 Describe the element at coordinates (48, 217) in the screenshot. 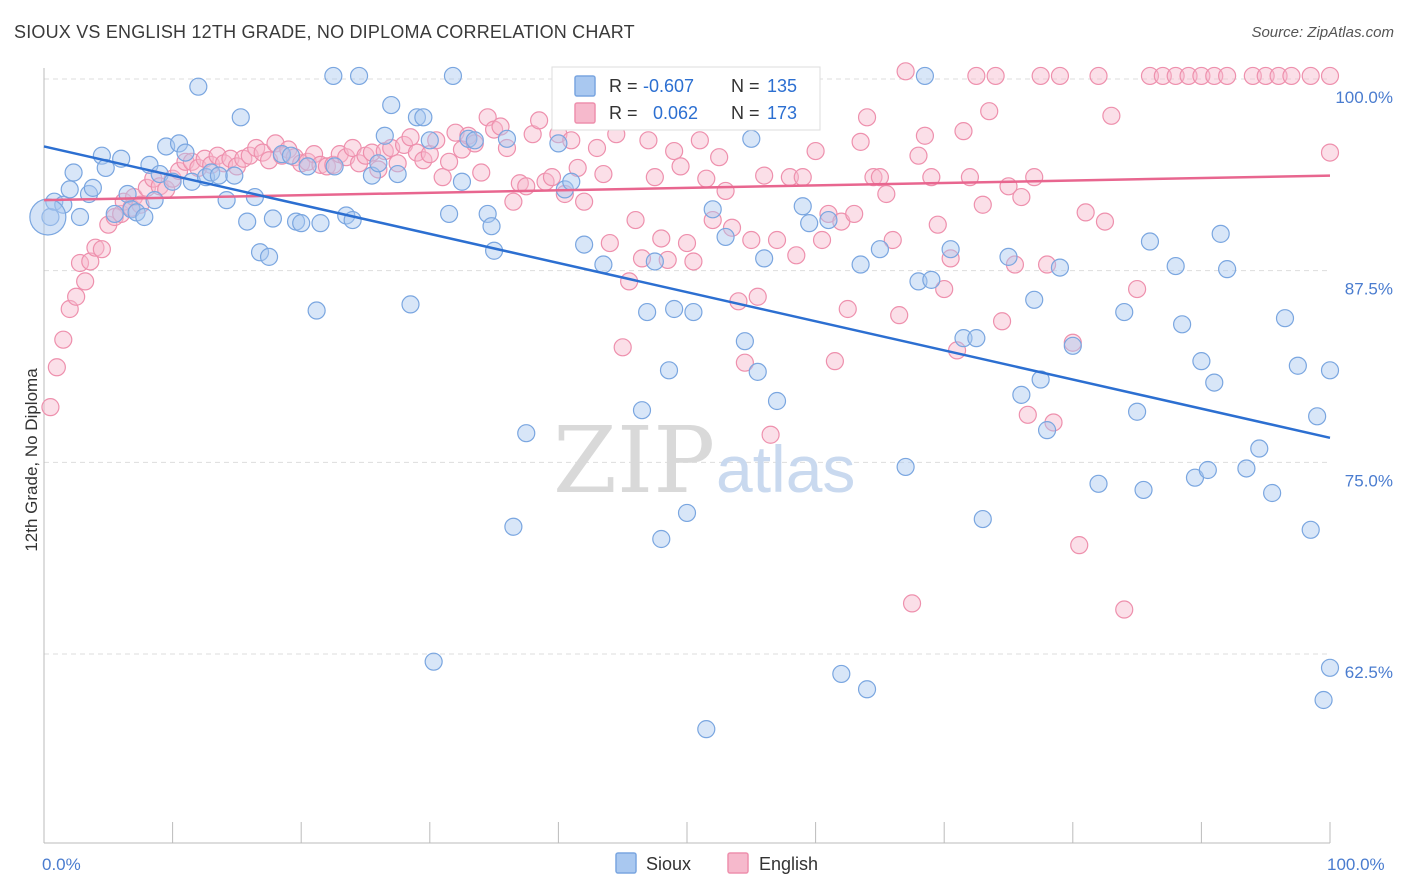

I see `sioux-point-large` at that location.